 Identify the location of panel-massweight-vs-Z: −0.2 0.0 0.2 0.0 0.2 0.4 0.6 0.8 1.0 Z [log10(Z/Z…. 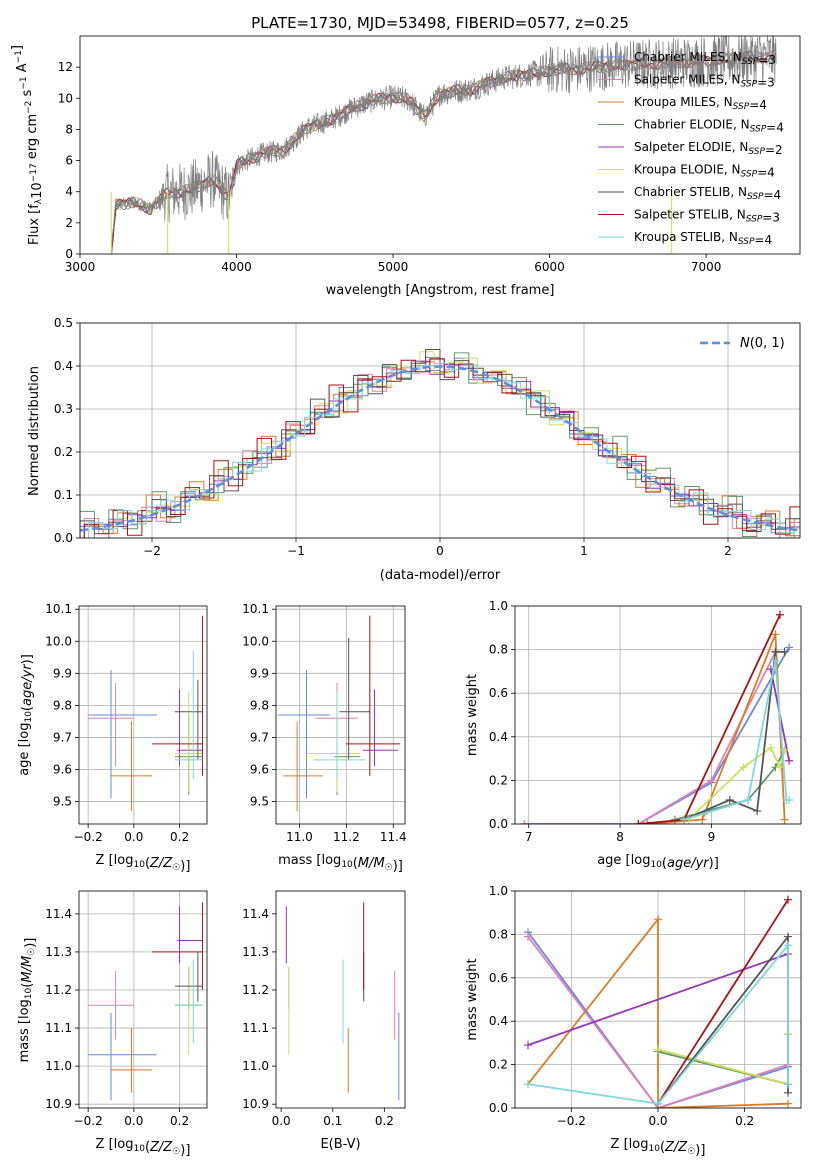
(633, 1021).